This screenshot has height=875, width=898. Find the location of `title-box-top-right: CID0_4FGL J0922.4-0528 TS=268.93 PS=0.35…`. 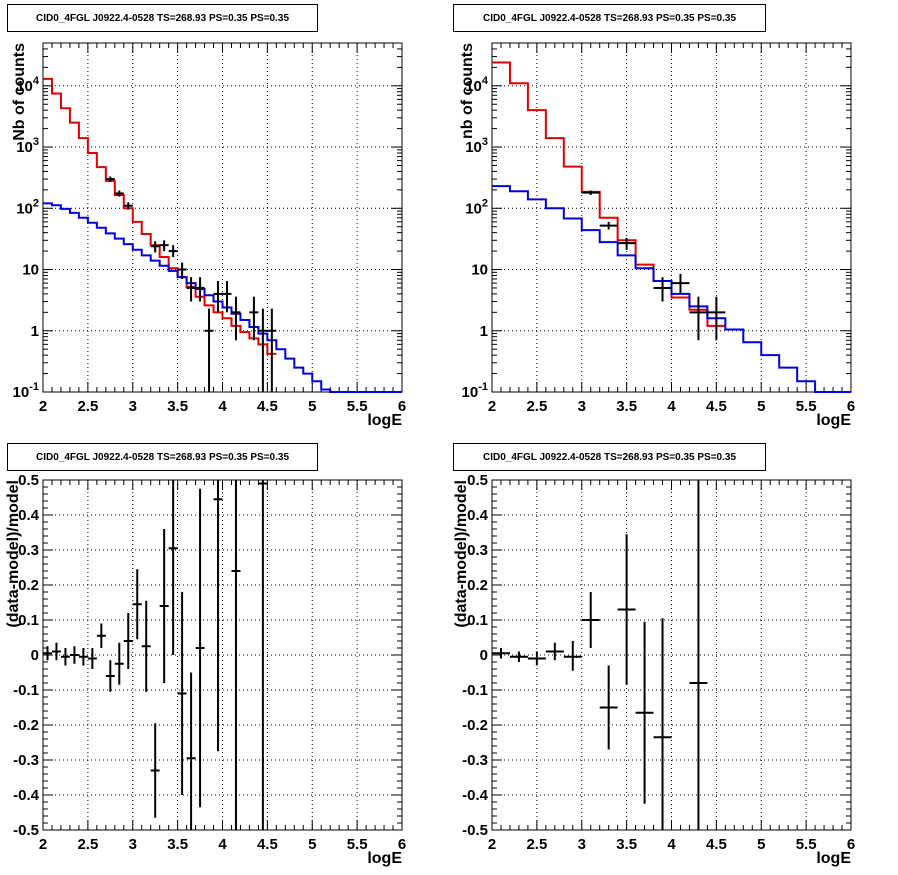

title-box-top-right: CID0_4FGL J0922.4-0528 TS=268.93 PS=0.35… is located at coordinates (609, 18).